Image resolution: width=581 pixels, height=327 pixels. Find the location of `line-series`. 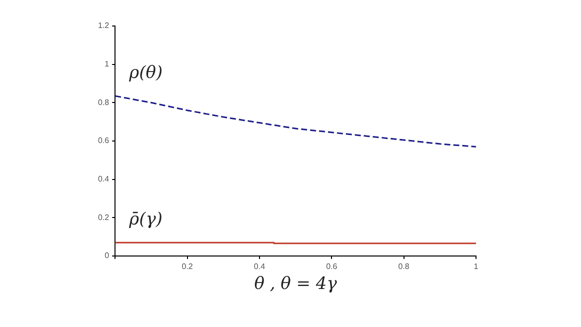

line-series is located at coordinates (295, 121).